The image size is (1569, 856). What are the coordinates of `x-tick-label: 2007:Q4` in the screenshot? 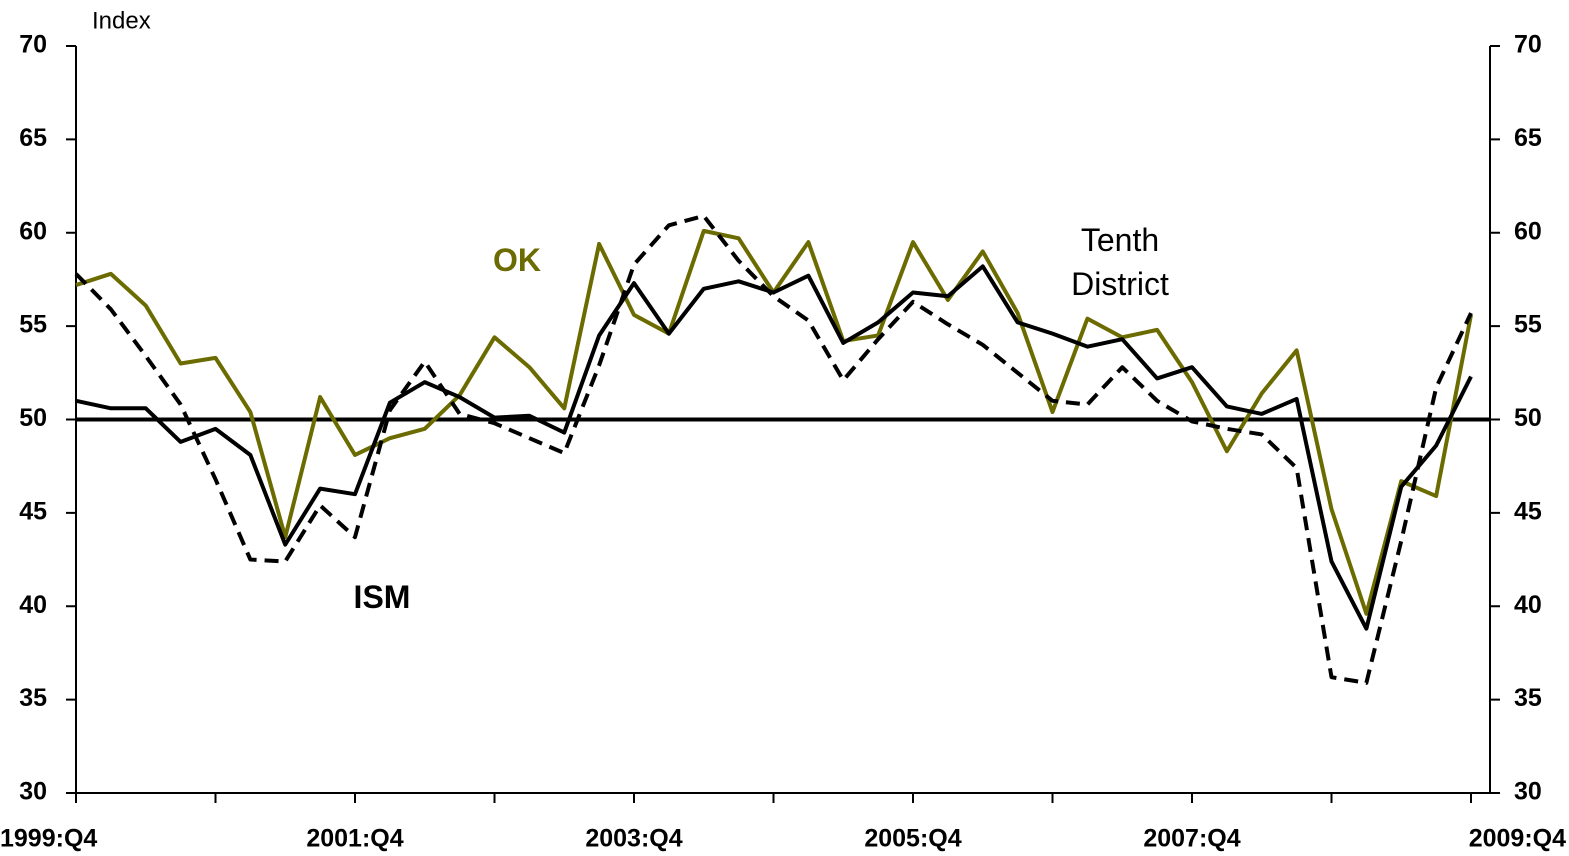 It's located at (1191, 839).